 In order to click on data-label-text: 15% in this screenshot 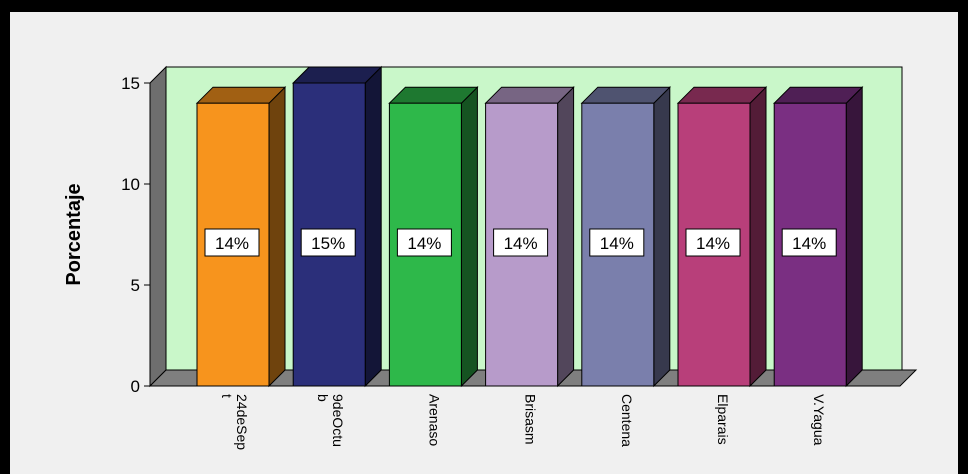, I will do `click(328, 243)`.